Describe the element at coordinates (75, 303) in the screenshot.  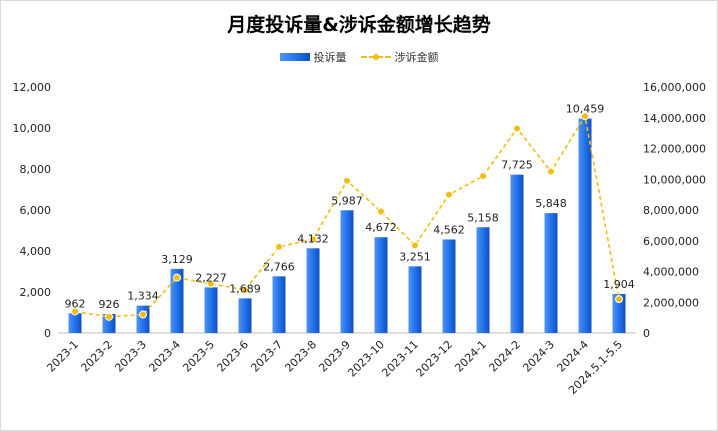
I see `bar-data-label: 962` at that location.